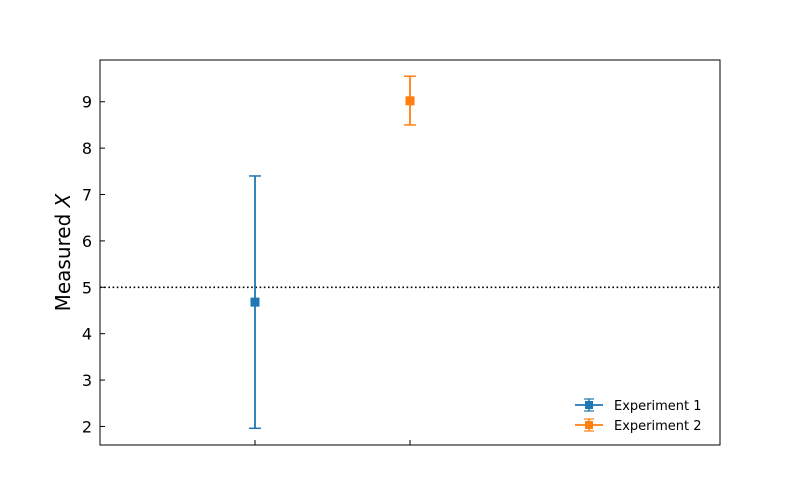  What do you see at coordinates (658, 406) in the screenshot?
I see `legend-label: Experiment 1` at bounding box center [658, 406].